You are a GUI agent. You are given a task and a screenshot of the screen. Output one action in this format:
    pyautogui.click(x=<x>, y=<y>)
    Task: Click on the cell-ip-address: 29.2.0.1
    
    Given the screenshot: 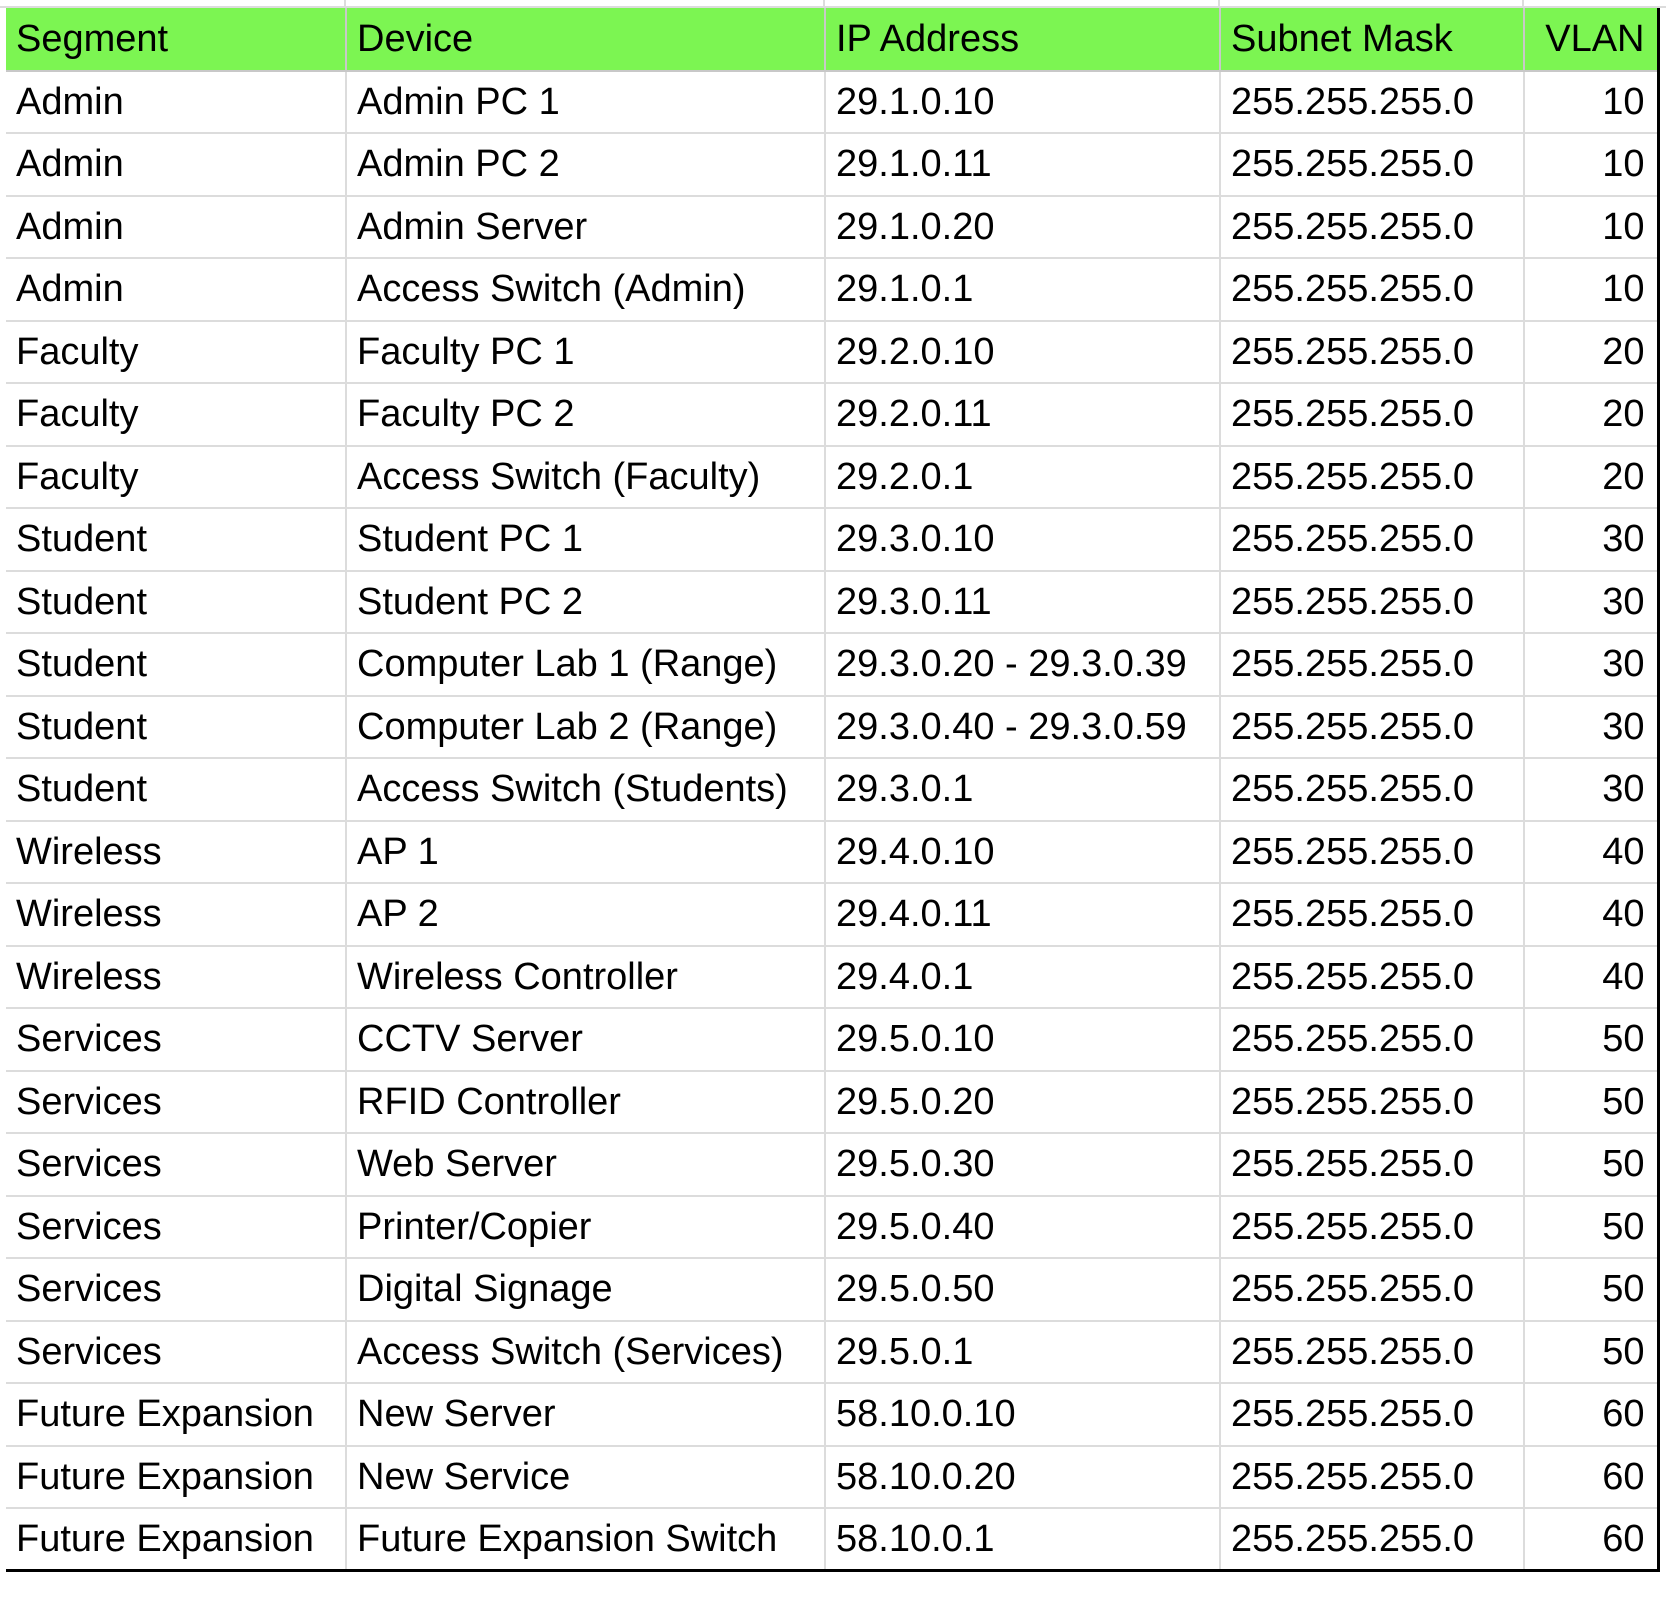 What is the action you would take?
    pyautogui.click(x=1023, y=477)
    